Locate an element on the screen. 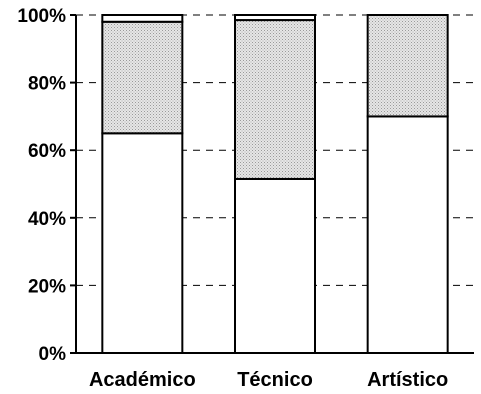 The height and width of the screenshot is (394, 481). x-category-label-3: Artístico is located at coordinates (407, 380).